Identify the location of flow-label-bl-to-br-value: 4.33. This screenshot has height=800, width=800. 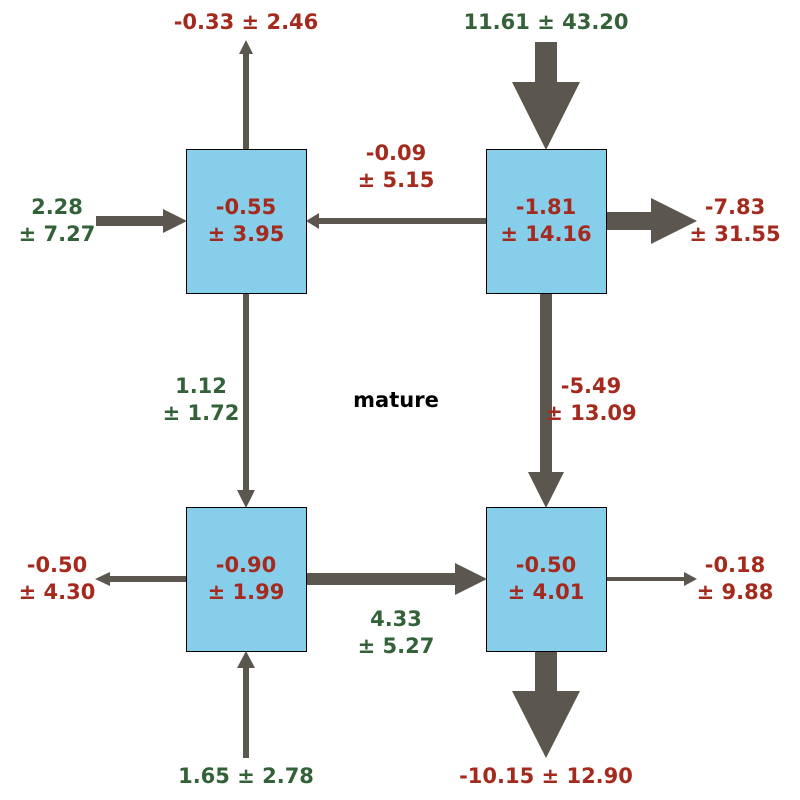
(396, 619).